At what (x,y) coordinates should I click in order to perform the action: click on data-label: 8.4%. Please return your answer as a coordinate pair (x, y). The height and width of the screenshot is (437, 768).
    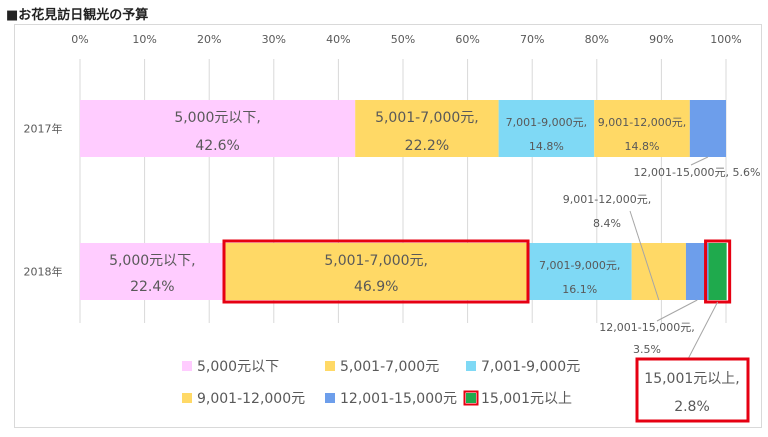
    Looking at the image, I should click on (607, 223).